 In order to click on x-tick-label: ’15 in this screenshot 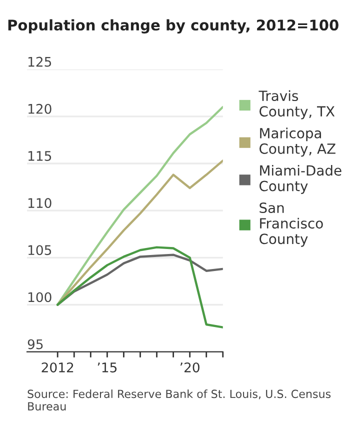, I will do `click(107, 367)`.